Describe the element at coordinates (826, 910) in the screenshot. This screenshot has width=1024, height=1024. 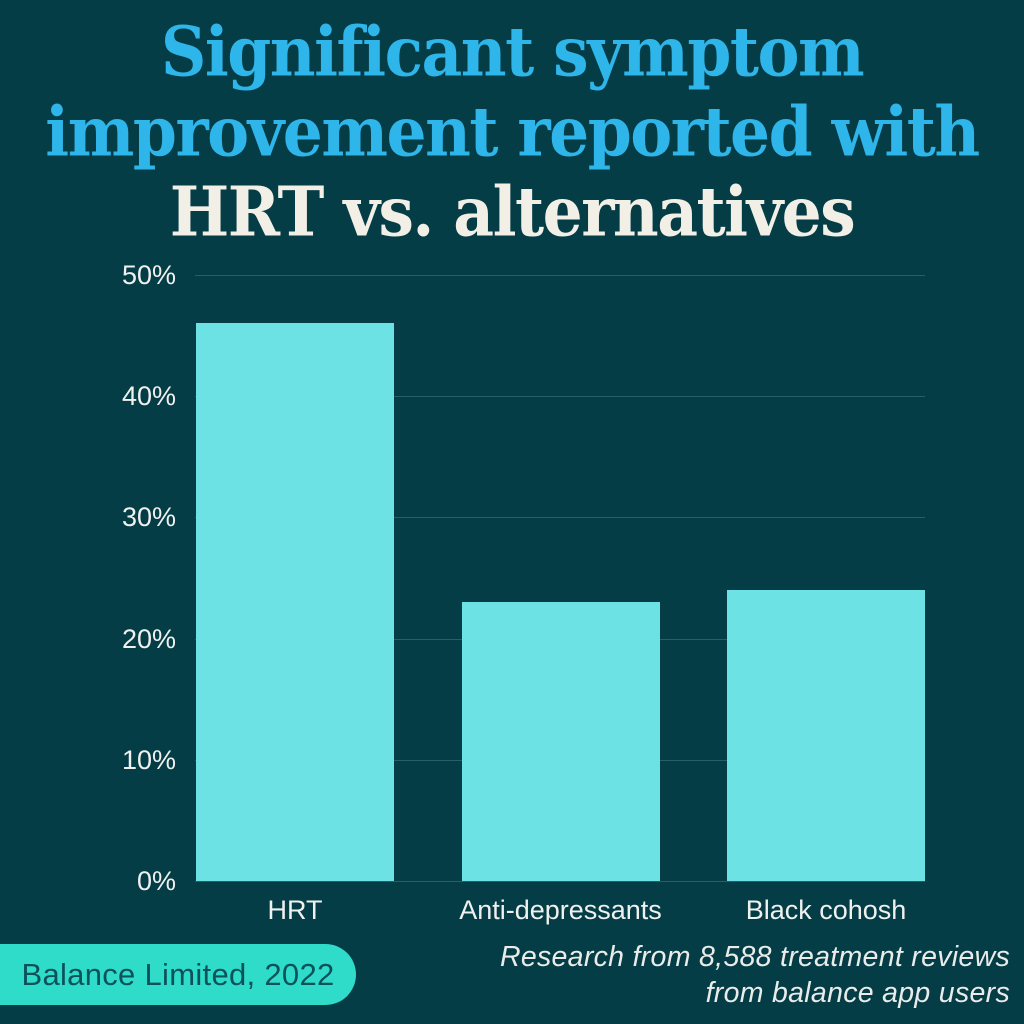
I see `category-label-black-cohosh: Black cohosh` at that location.